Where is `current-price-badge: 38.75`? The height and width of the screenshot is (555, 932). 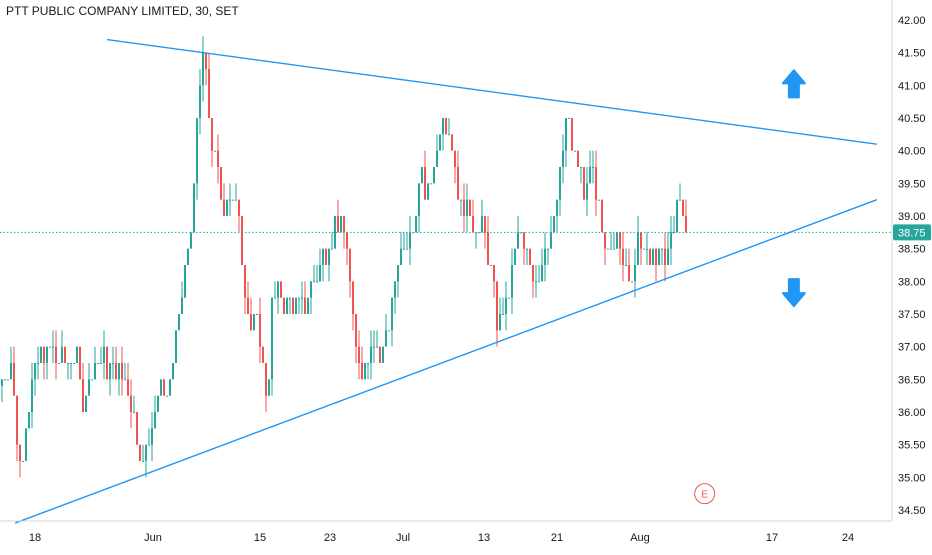
current-price-badge: 38.75 is located at coordinates (912, 232).